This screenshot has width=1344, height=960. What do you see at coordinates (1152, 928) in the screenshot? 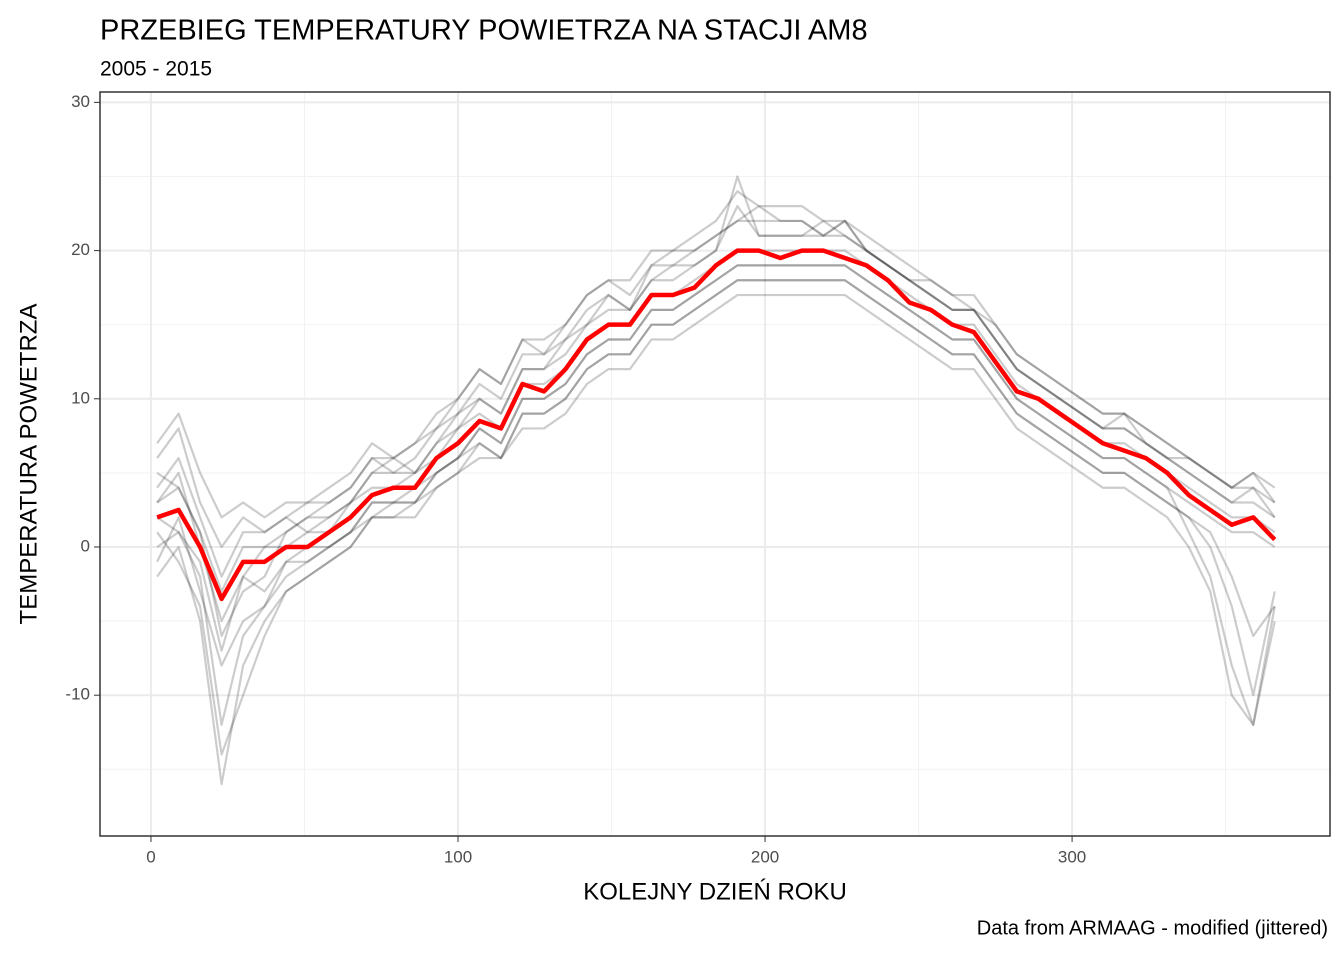
I see `caption: Data from ARMAAG - modified (jittered)` at bounding box center [1152, 928].